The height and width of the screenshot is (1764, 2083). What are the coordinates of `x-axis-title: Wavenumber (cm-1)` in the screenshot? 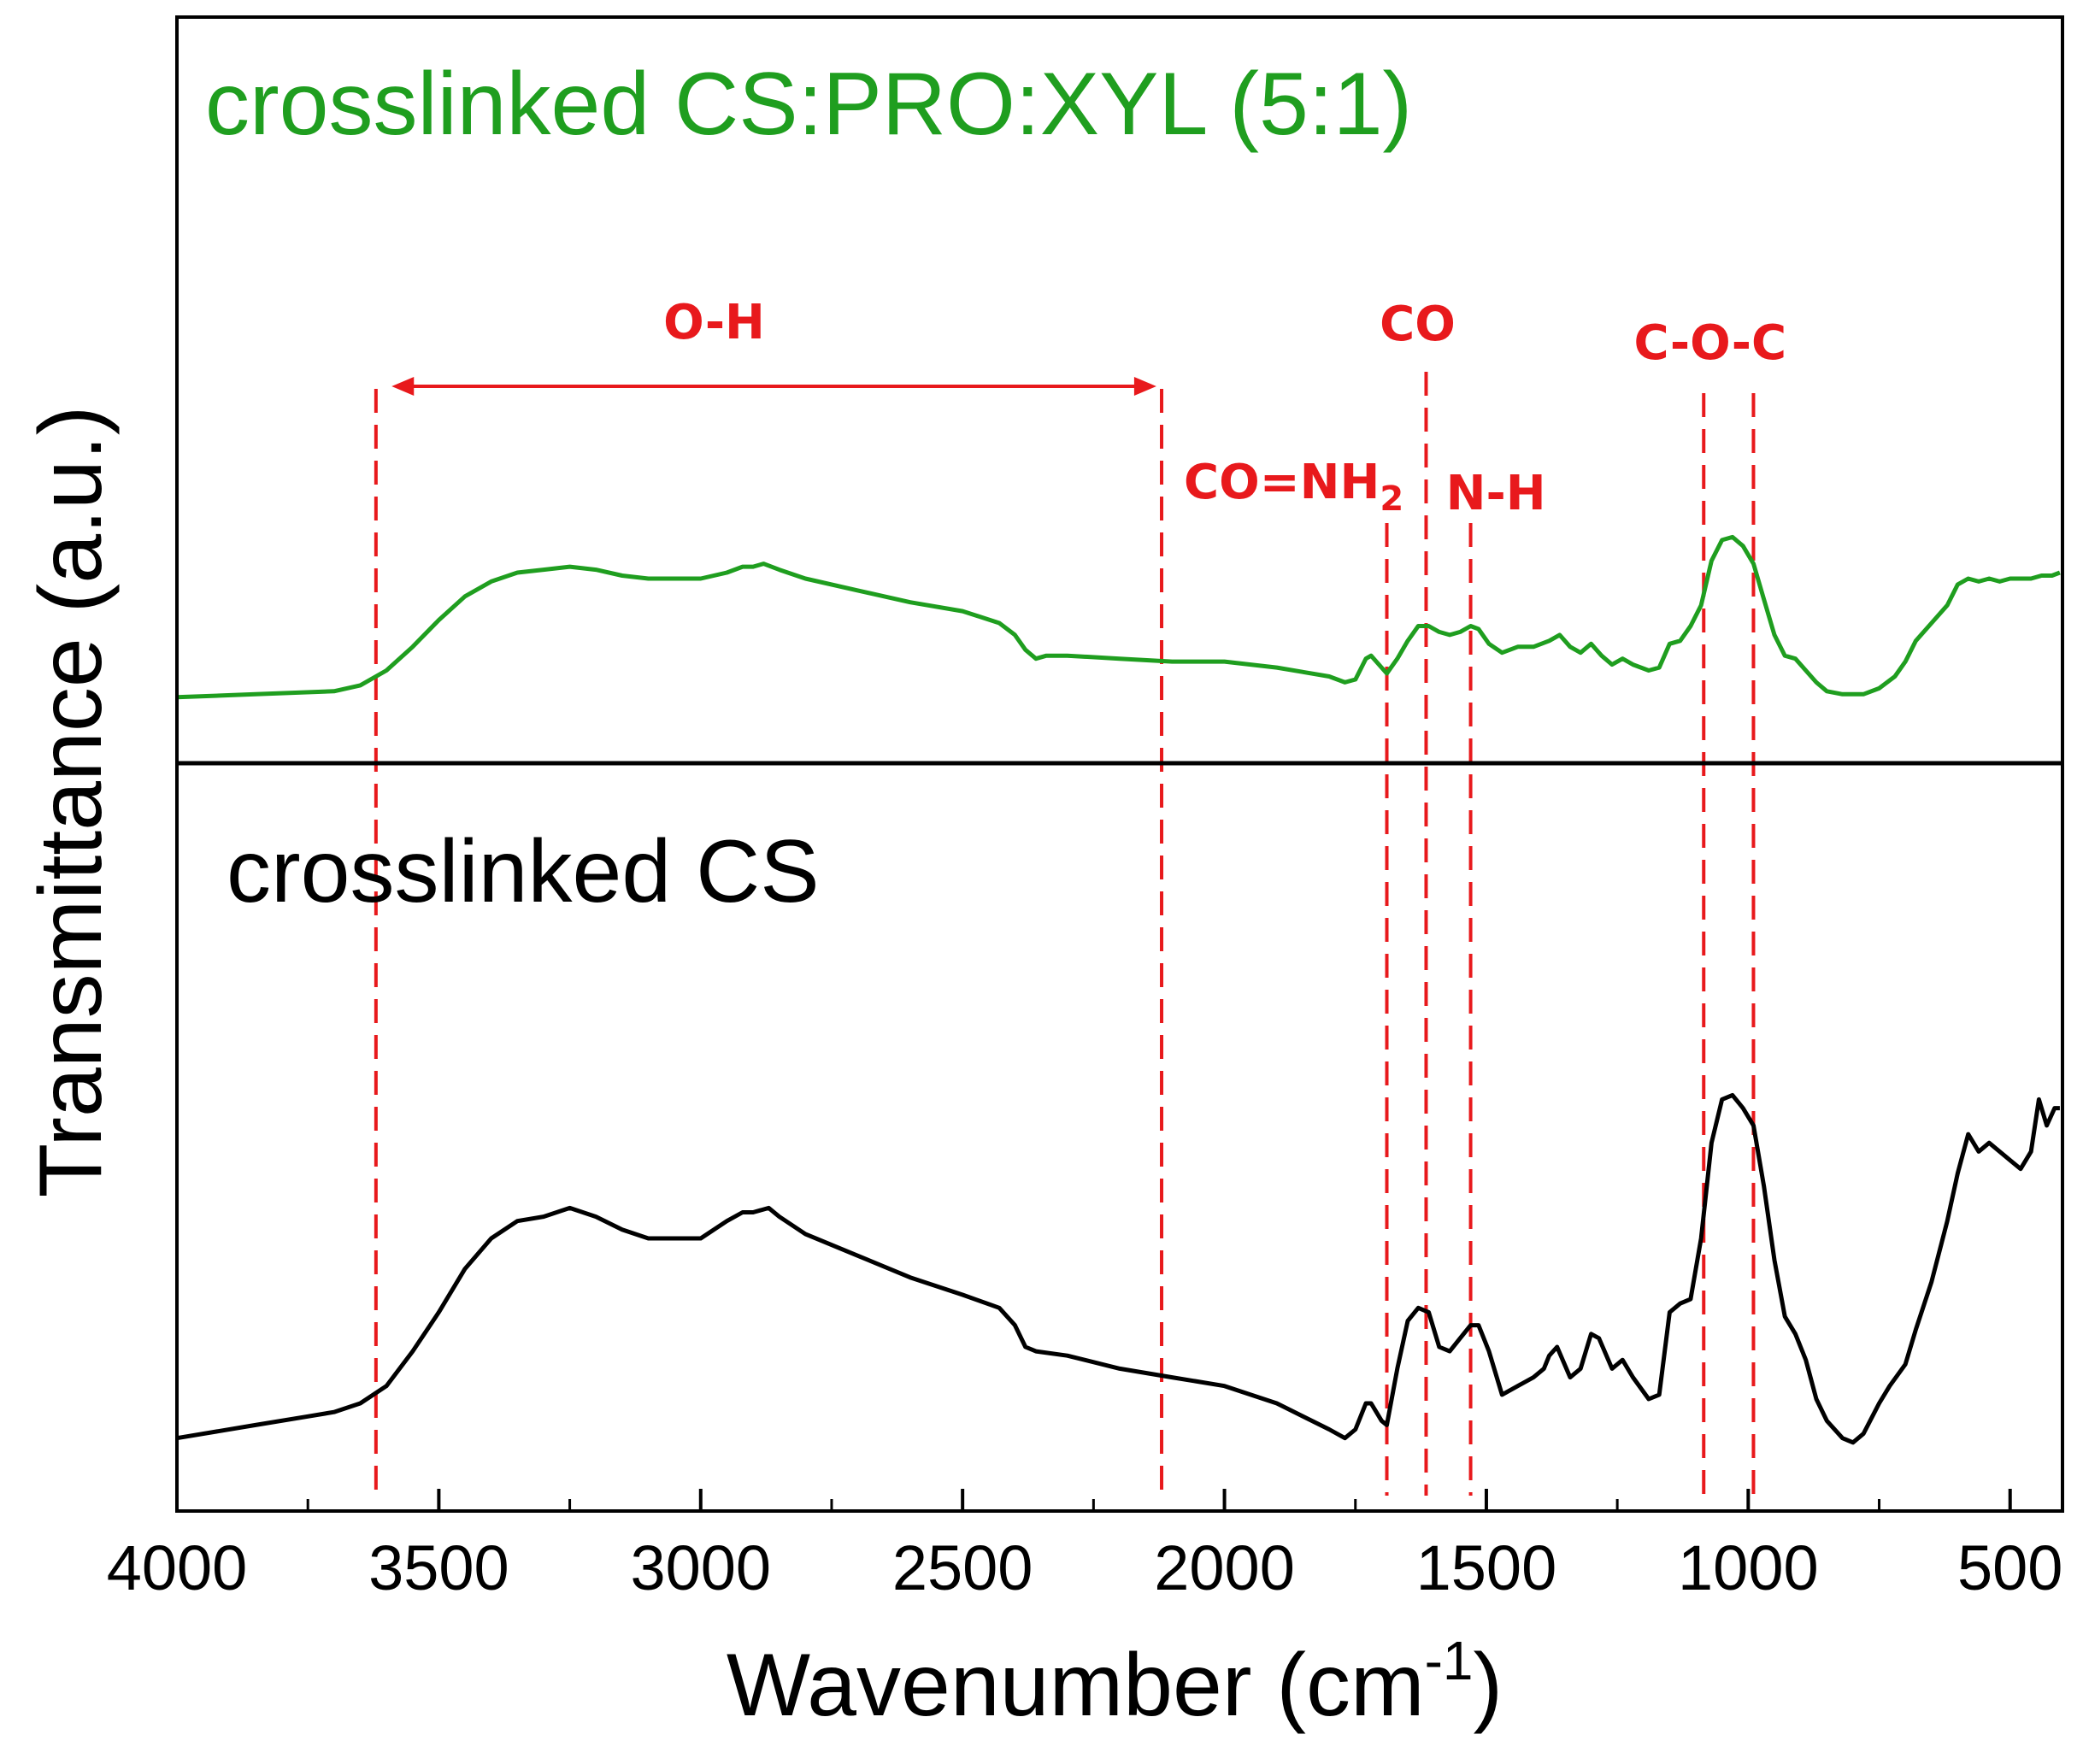 It's located at (1115, 1682).